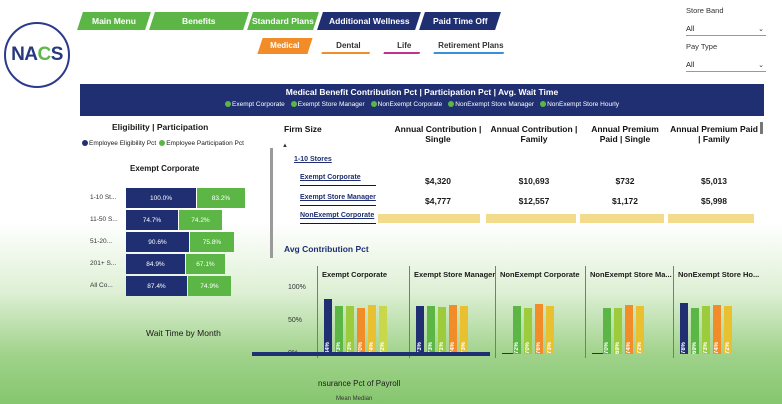  I want to click on nacs-logo: NACS, so click(37, 55).